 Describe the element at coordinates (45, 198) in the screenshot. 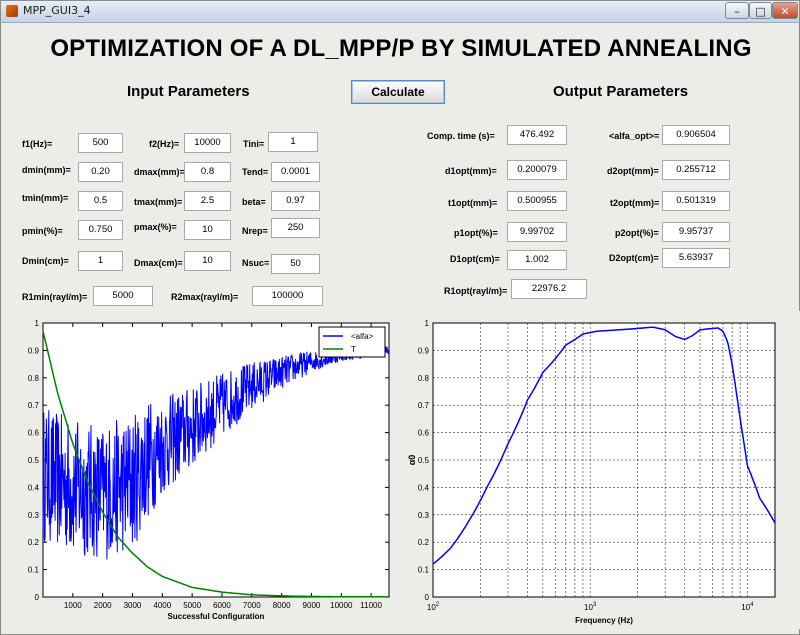

I see `tmin-label: tmin(mm)=` at that location.